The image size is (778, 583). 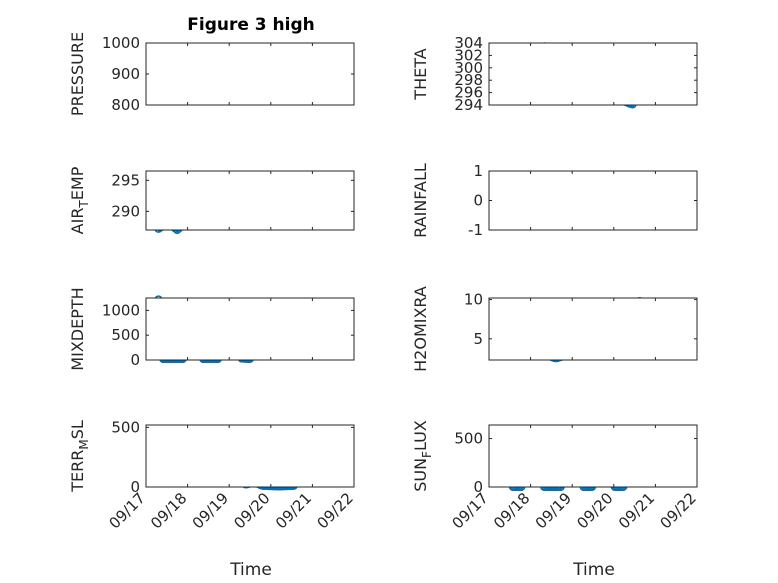 I want to click on y-tick-label: 295, so click(x=125, y=180).